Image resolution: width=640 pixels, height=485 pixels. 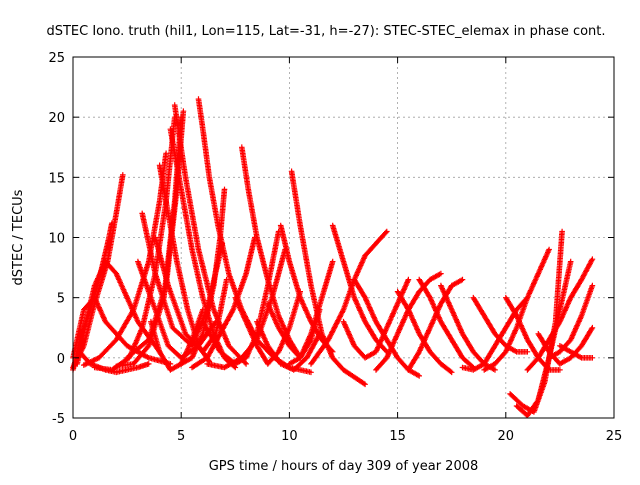 What do you see at coordinates (58, 419) in the screenshot?
I see `y-tick-label: -5` at bounding box center [58, 419].